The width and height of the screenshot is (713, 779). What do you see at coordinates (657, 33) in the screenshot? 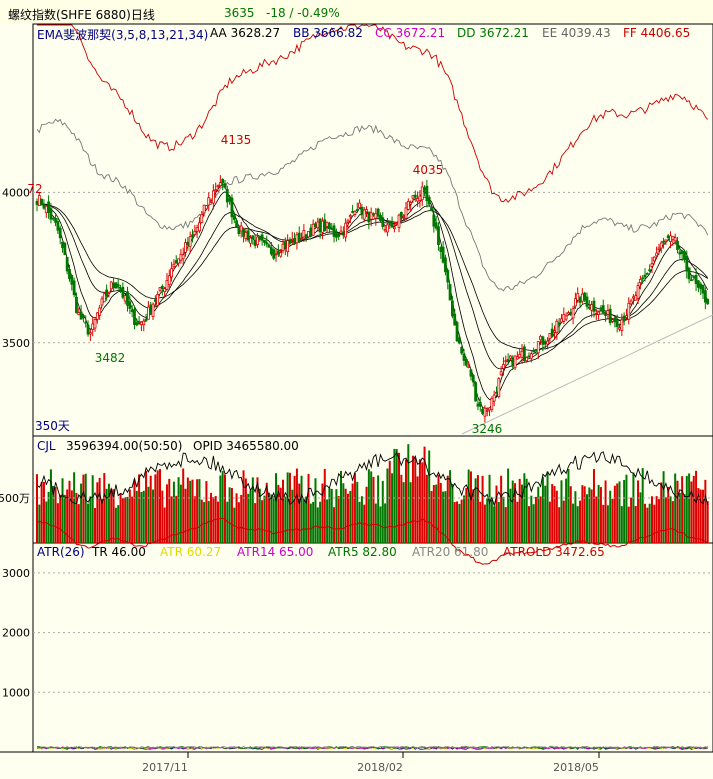
I see `ff-legend: FF 4406.65` at bounding box center [657, 33].